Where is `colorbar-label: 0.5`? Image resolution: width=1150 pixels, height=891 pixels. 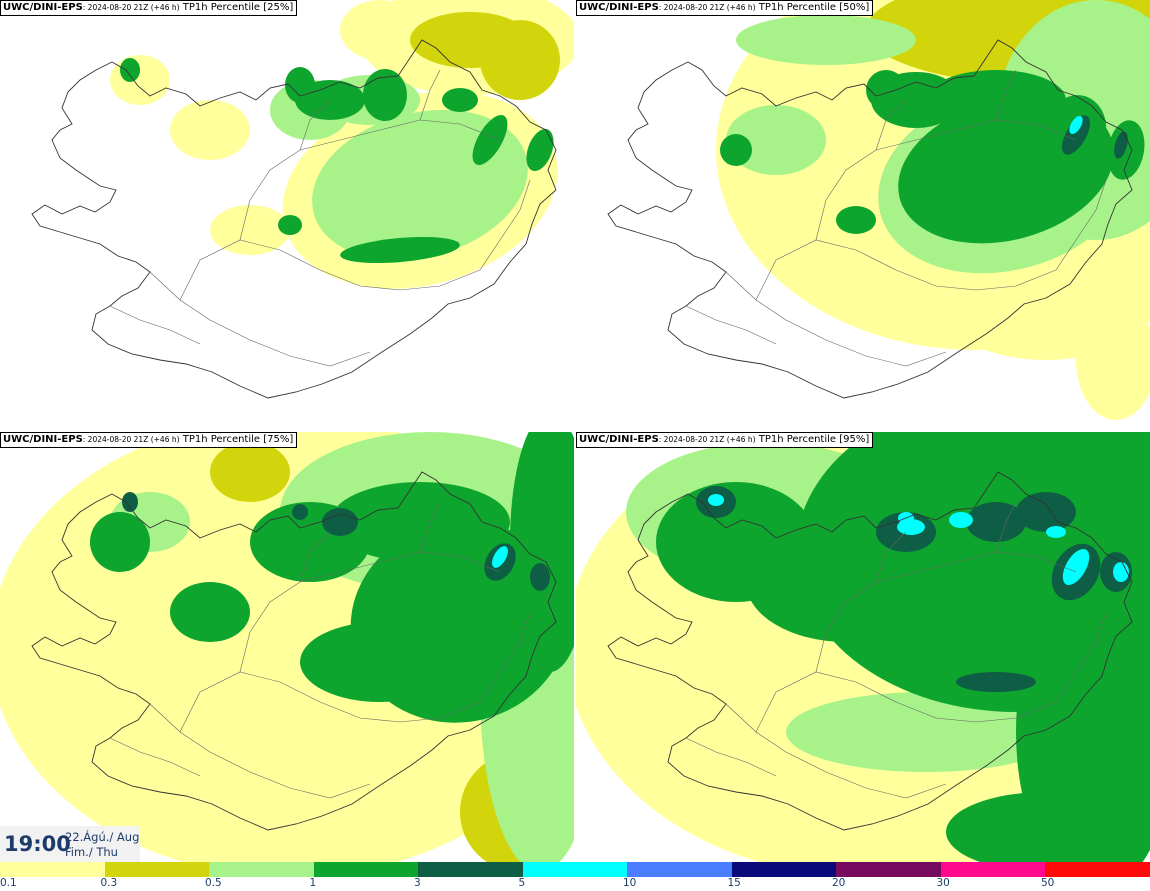
colorbar-label: 0.5 is located at coordinates (213, 883).